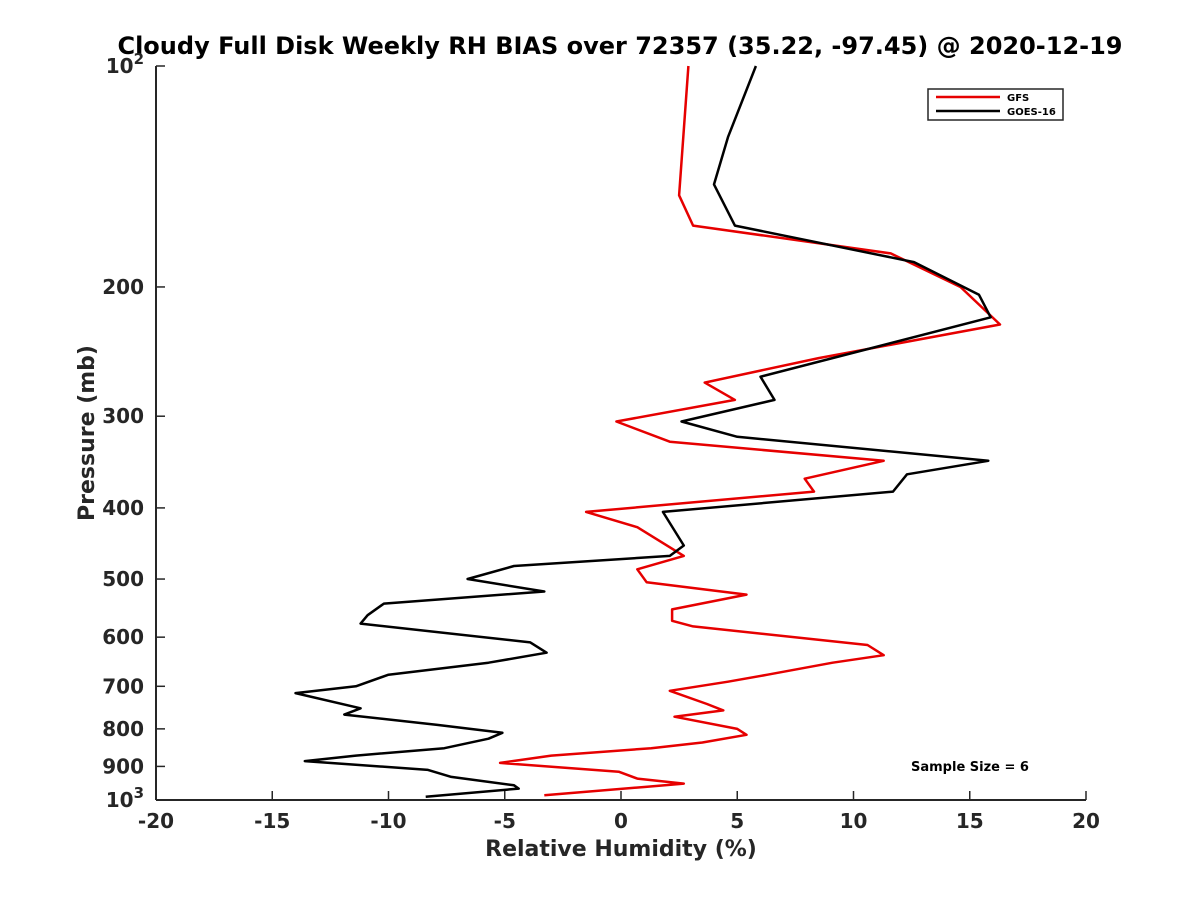  Describe the element at coordinates (1031, 112) in the screenshot. I see `legend-label-goes16: GOES-16` at that location.